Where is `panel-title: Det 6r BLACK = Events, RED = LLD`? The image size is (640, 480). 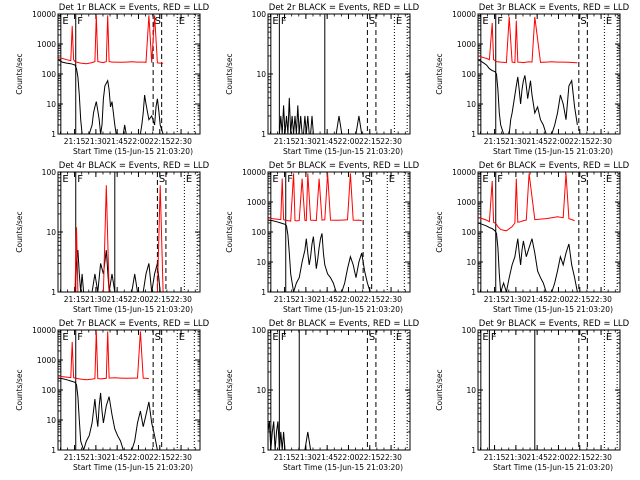
panel-title: Det 6r BLACK = Events, RED = LLD is located at coordinates (554, 166).